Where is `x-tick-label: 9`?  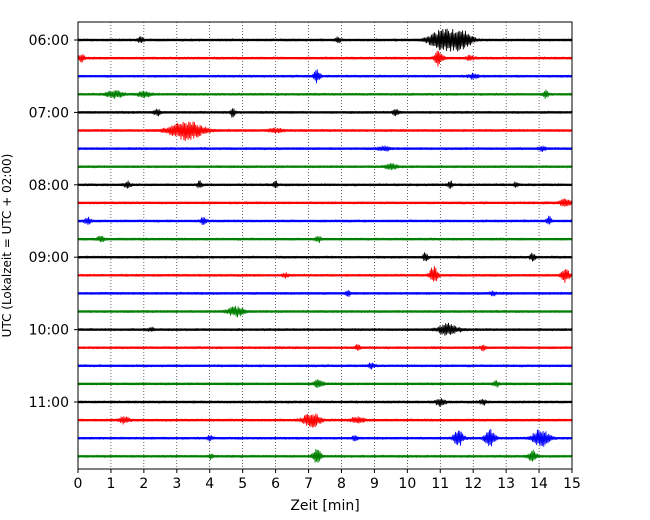 x-tick-label: 9 is located at coordinates (374, 484).